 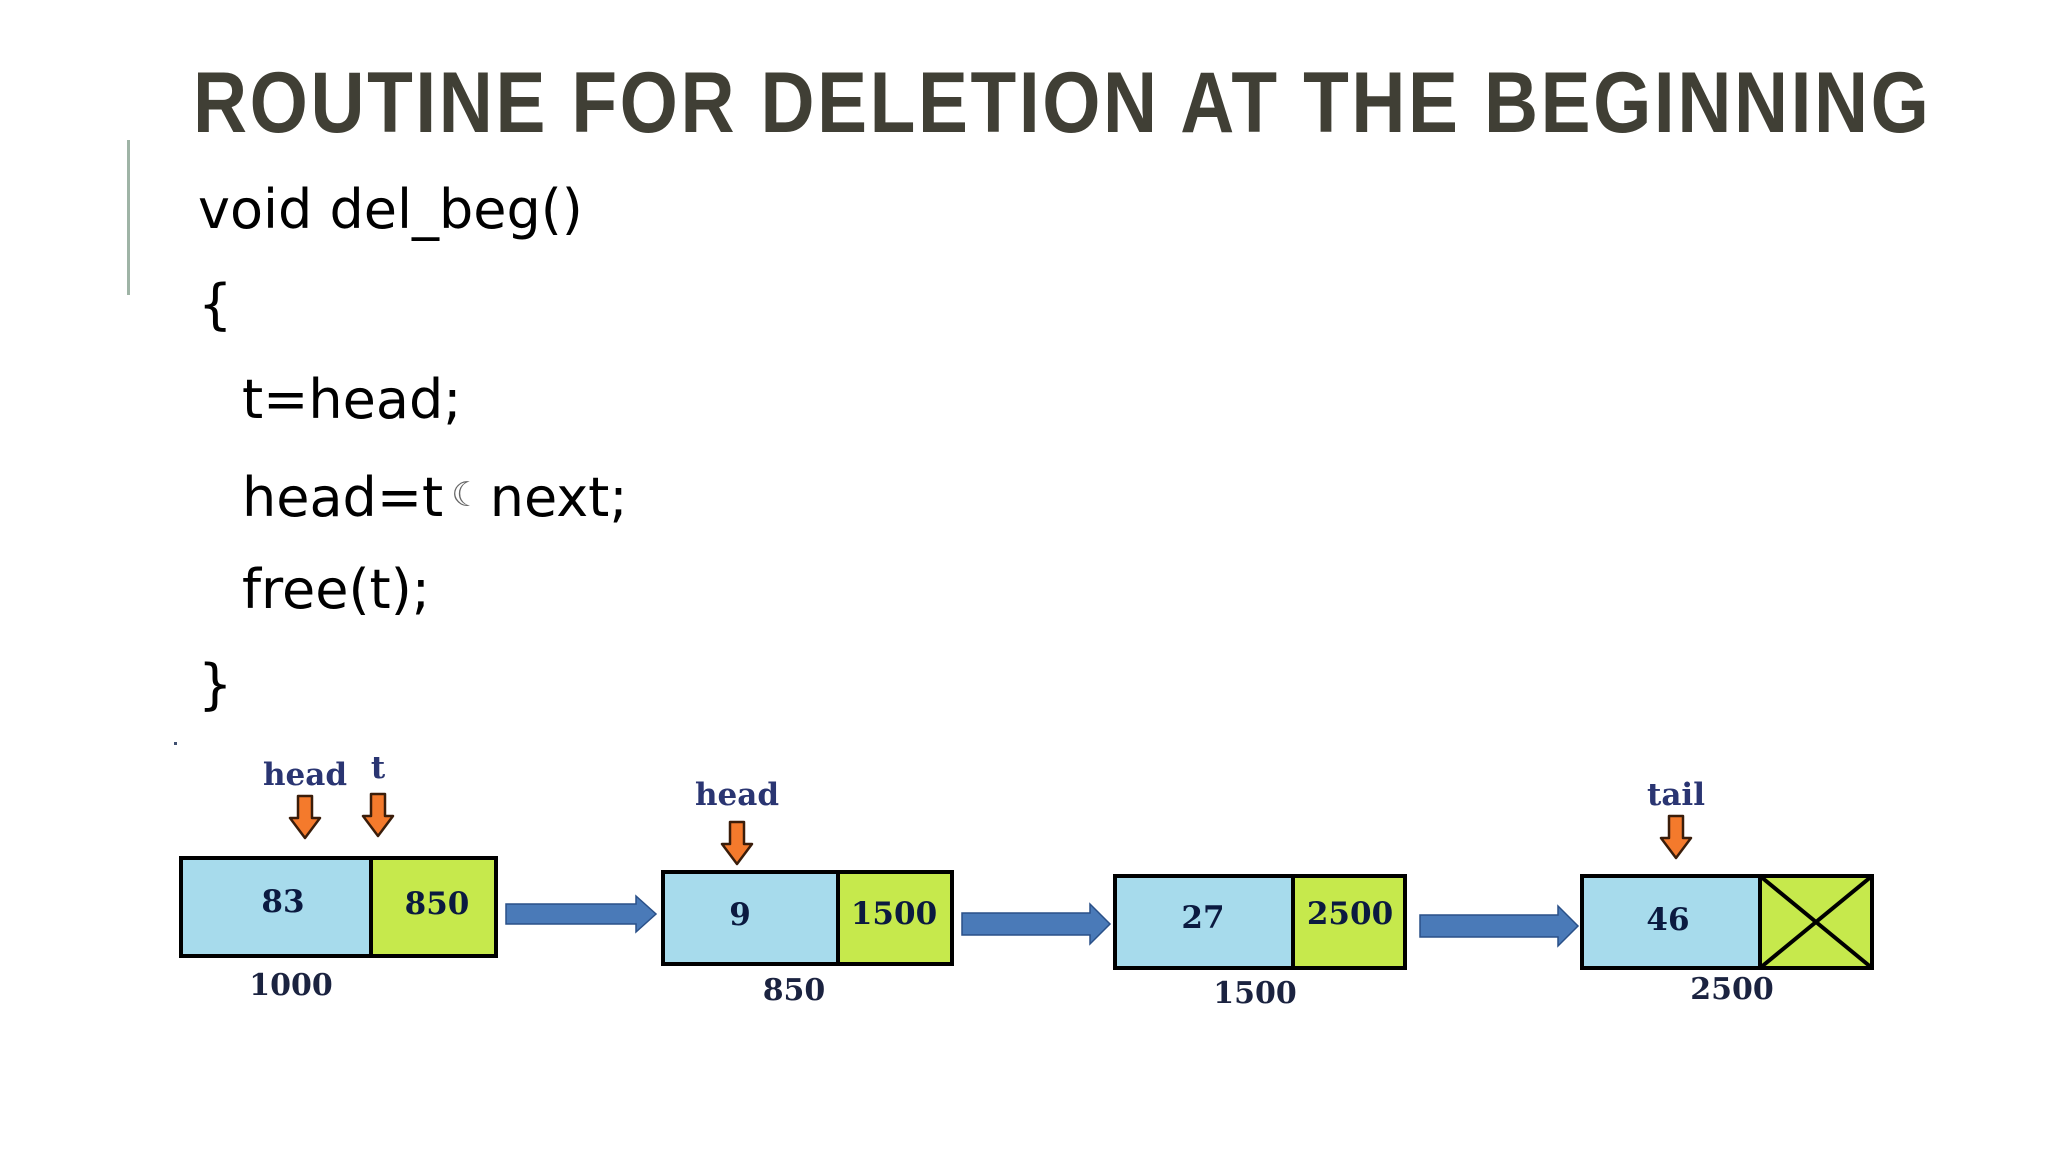 What do you see at coordinates (794, 990) in the screenshot?
I see `node-address: 850` at bounding box center [794, 990].